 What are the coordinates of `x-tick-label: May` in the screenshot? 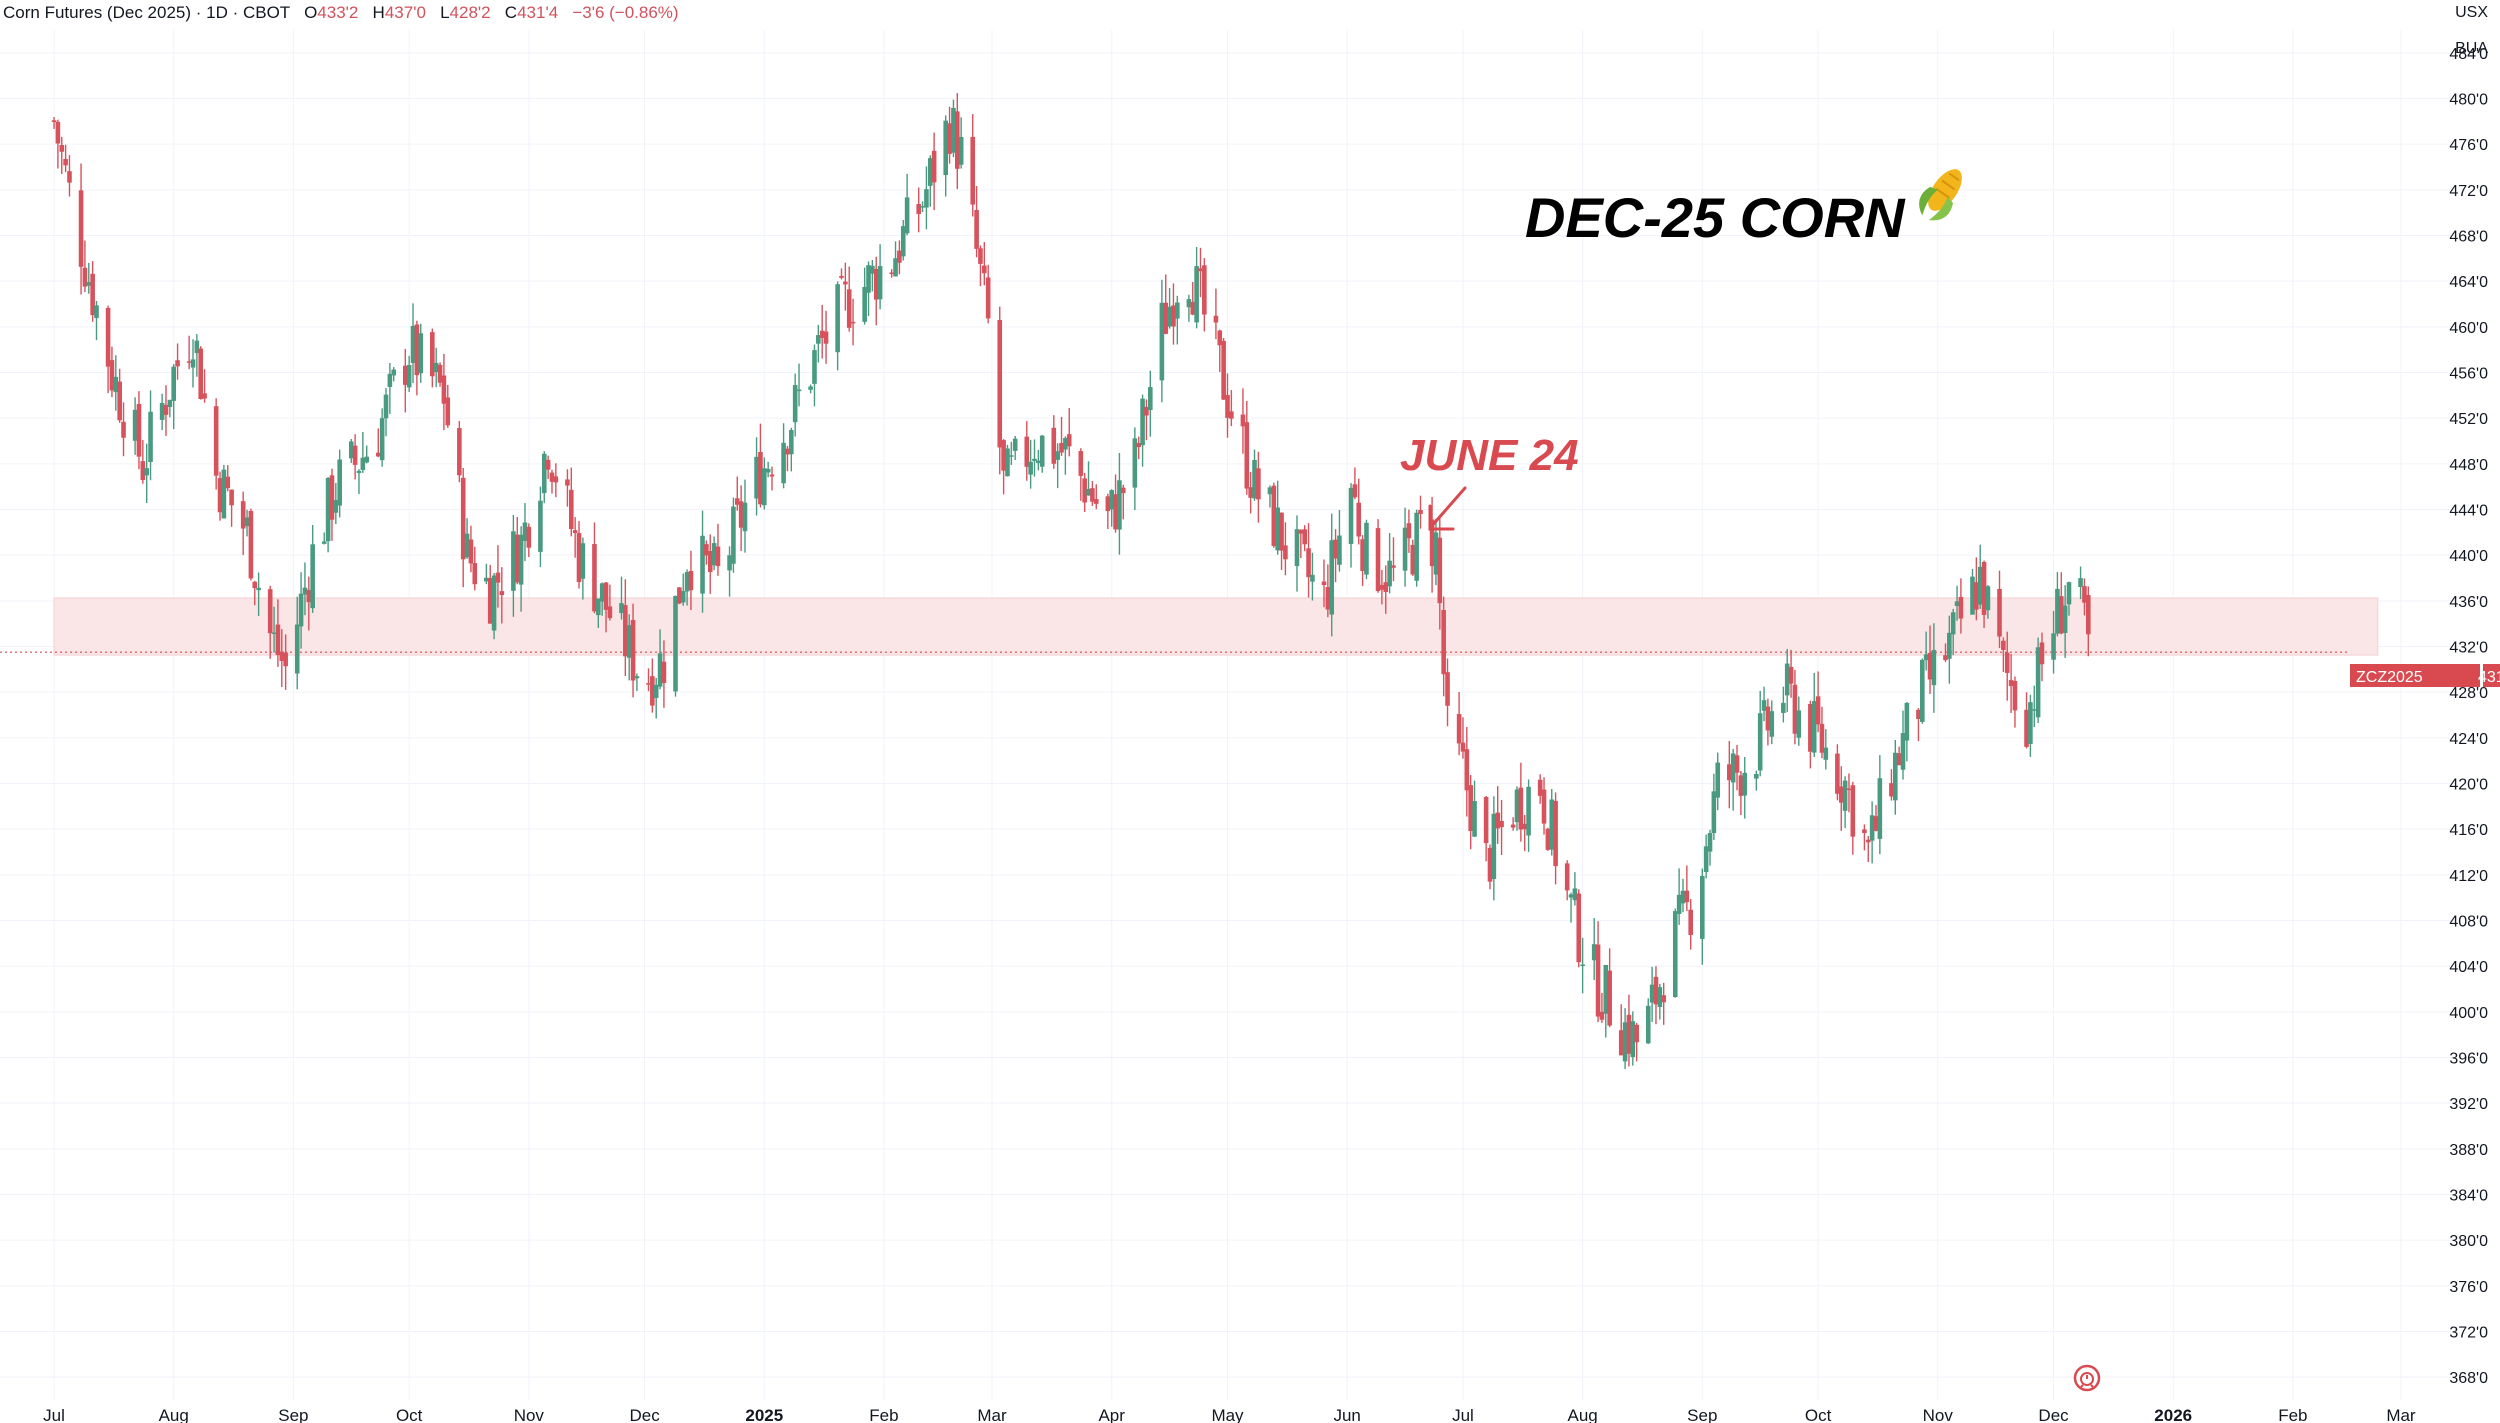 It's located at (1227, 1414).